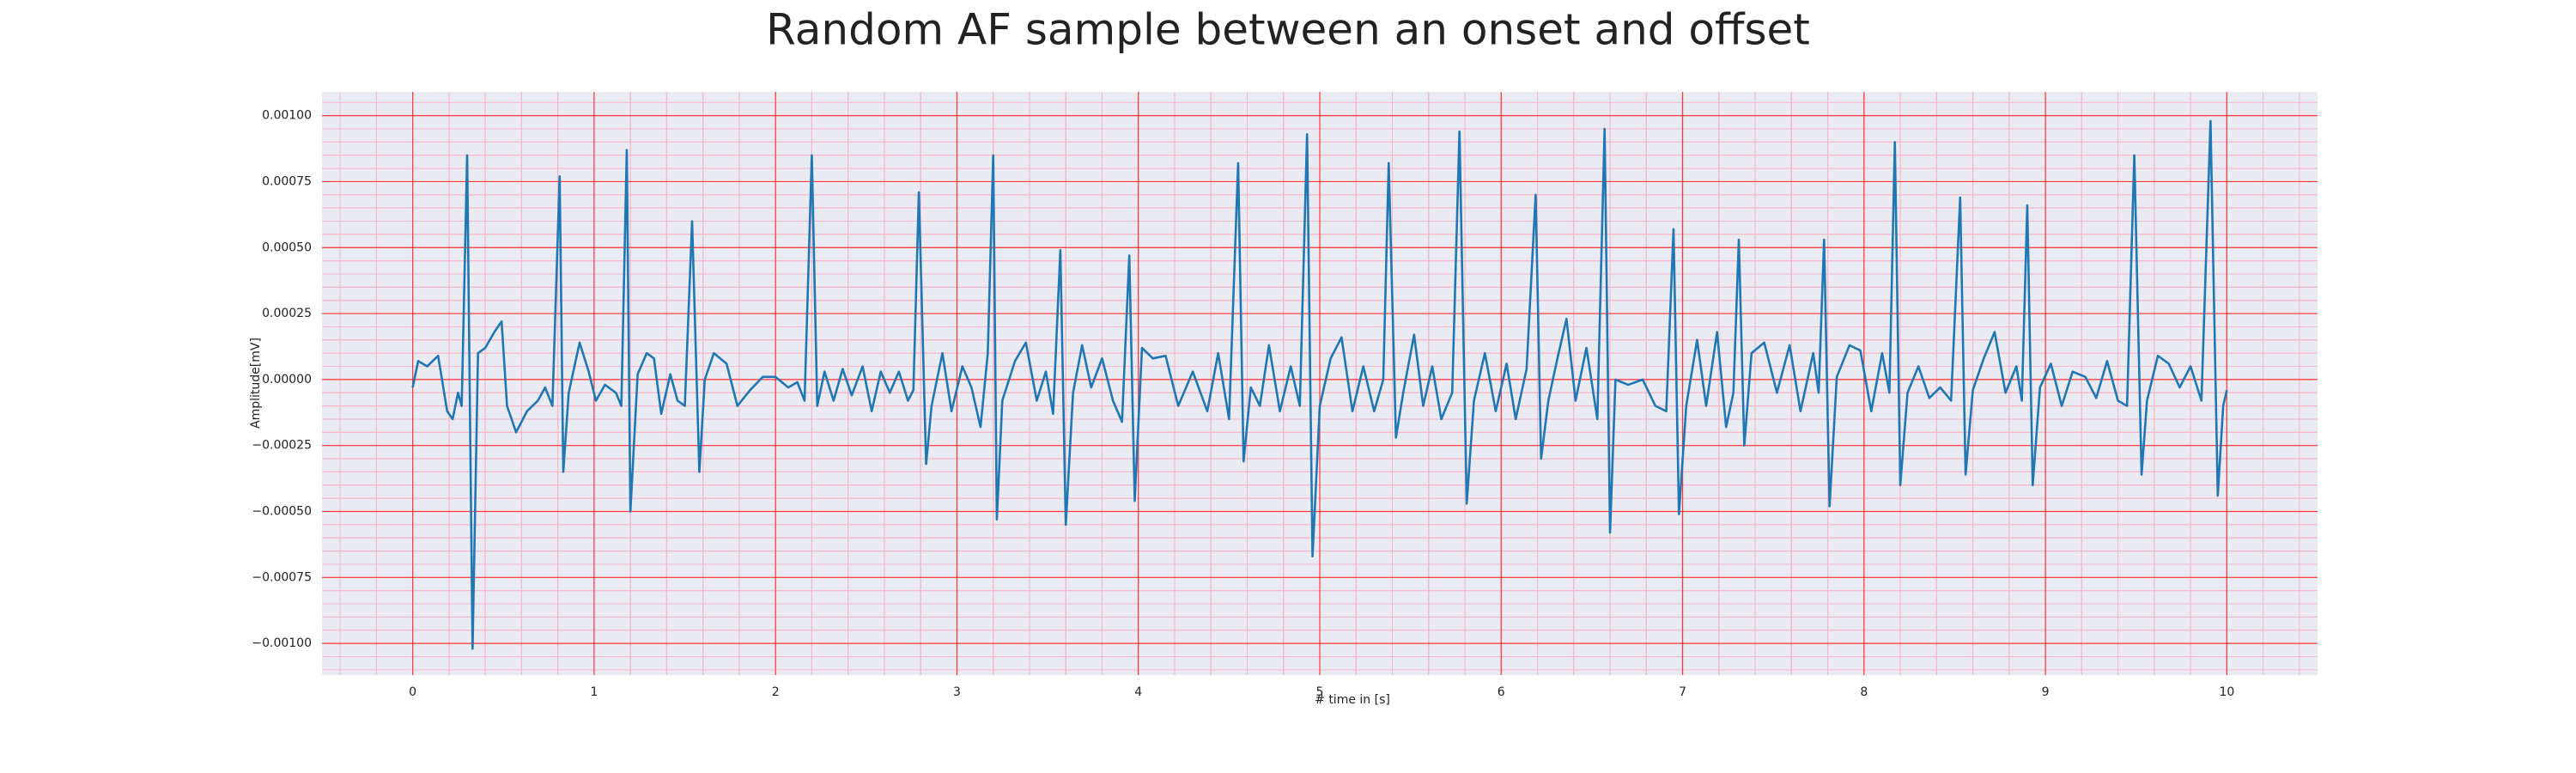 Image resolution: width=2576 pixels, height=773 pixels. I want to click on y-tick-label: 0.00000, so click(287, 379).